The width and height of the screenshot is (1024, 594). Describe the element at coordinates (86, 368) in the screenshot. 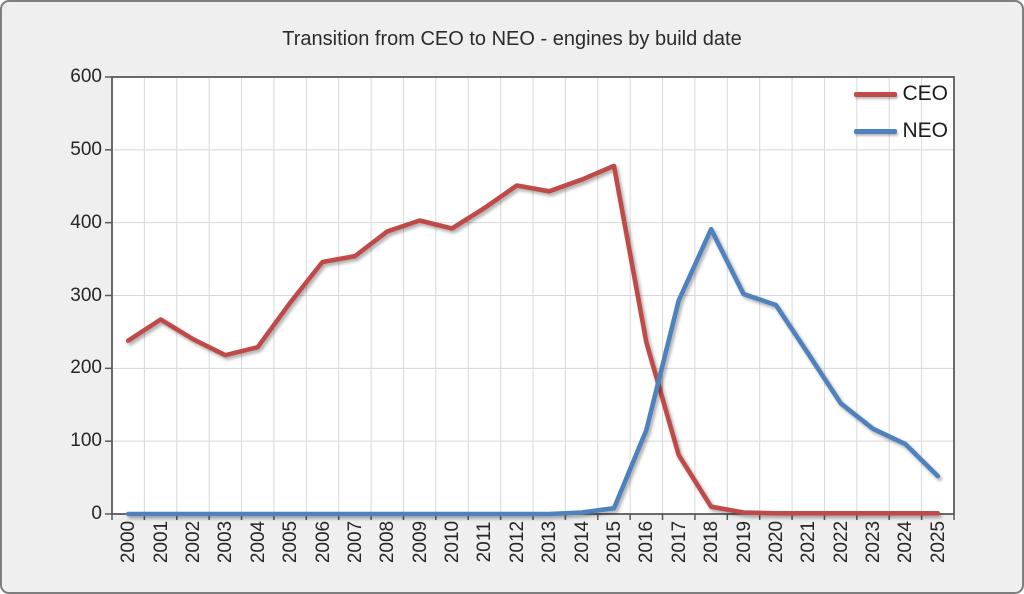

I see `y-tick-label: 200` at that location.